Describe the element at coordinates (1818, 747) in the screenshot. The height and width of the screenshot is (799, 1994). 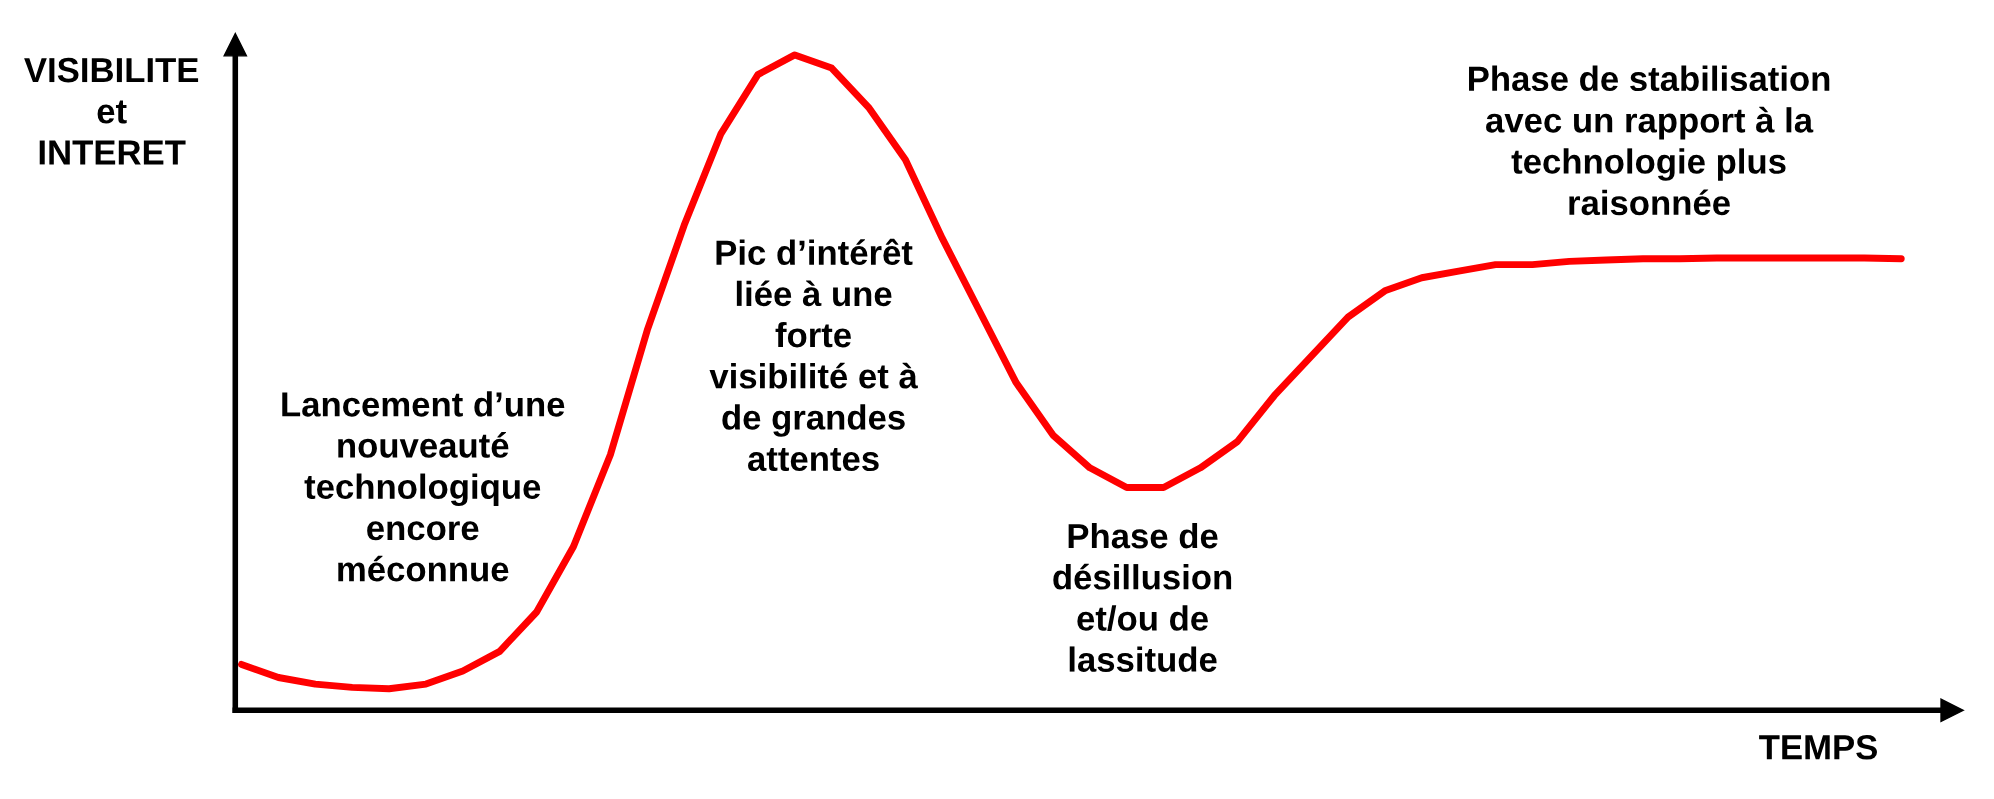
I see `x-axis-title: TEMPS` at that location.